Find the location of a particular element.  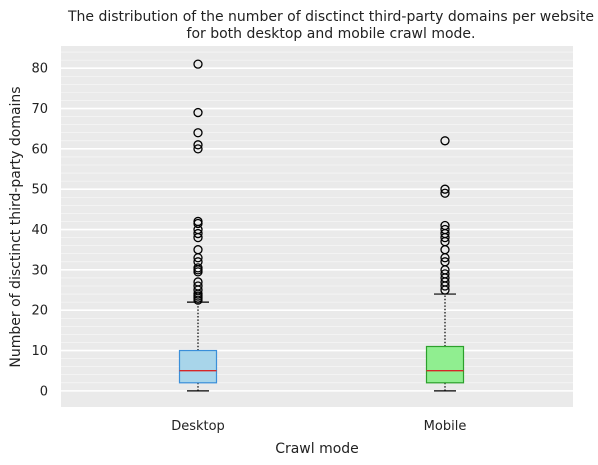

box-mobile is located at coordinates (445, 264).